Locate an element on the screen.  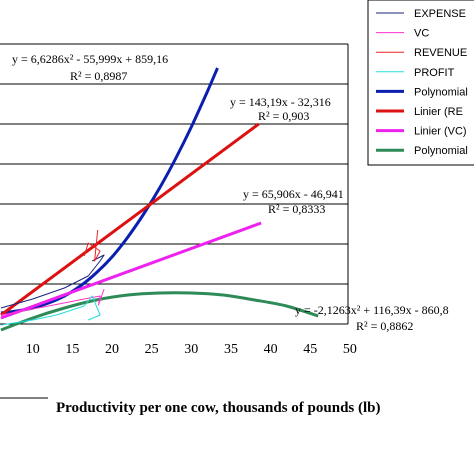
x-tick-label: 25 is located at coordinates (152, 349).